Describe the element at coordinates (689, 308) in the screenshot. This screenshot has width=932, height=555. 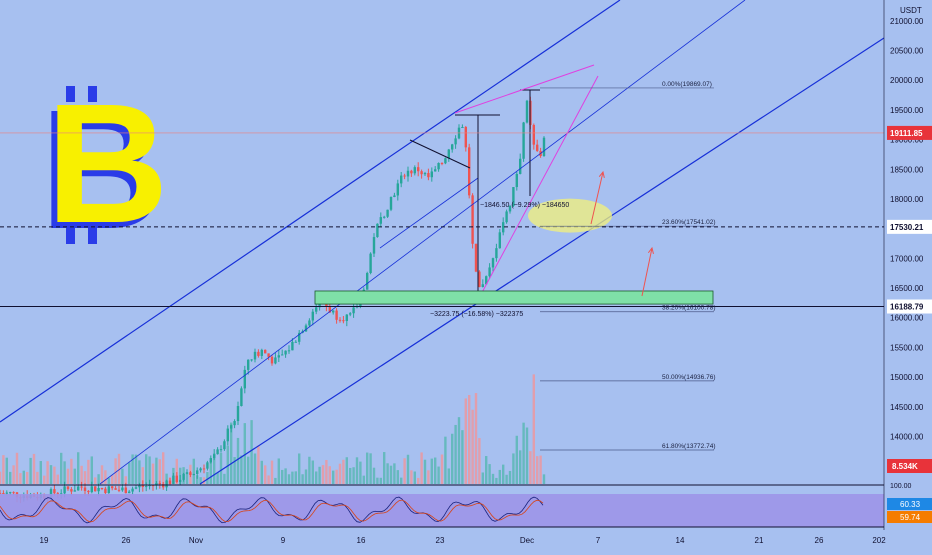
I see `fib-label: 38.20%(16100.78)` at that location.